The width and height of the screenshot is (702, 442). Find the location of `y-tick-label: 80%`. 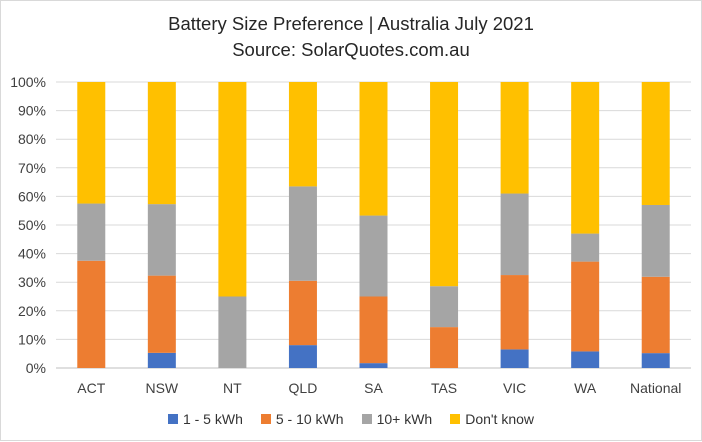

y-tick-label: 80% is located at coordinates (32, 139).